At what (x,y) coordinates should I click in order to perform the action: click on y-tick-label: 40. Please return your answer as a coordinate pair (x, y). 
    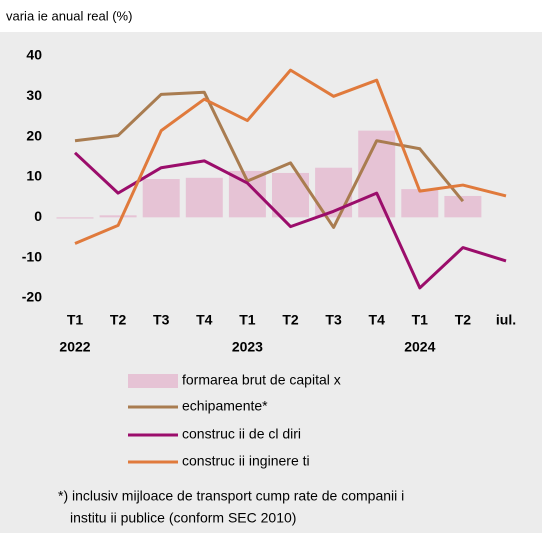
    Looking at the image, I should click on (34, 55).